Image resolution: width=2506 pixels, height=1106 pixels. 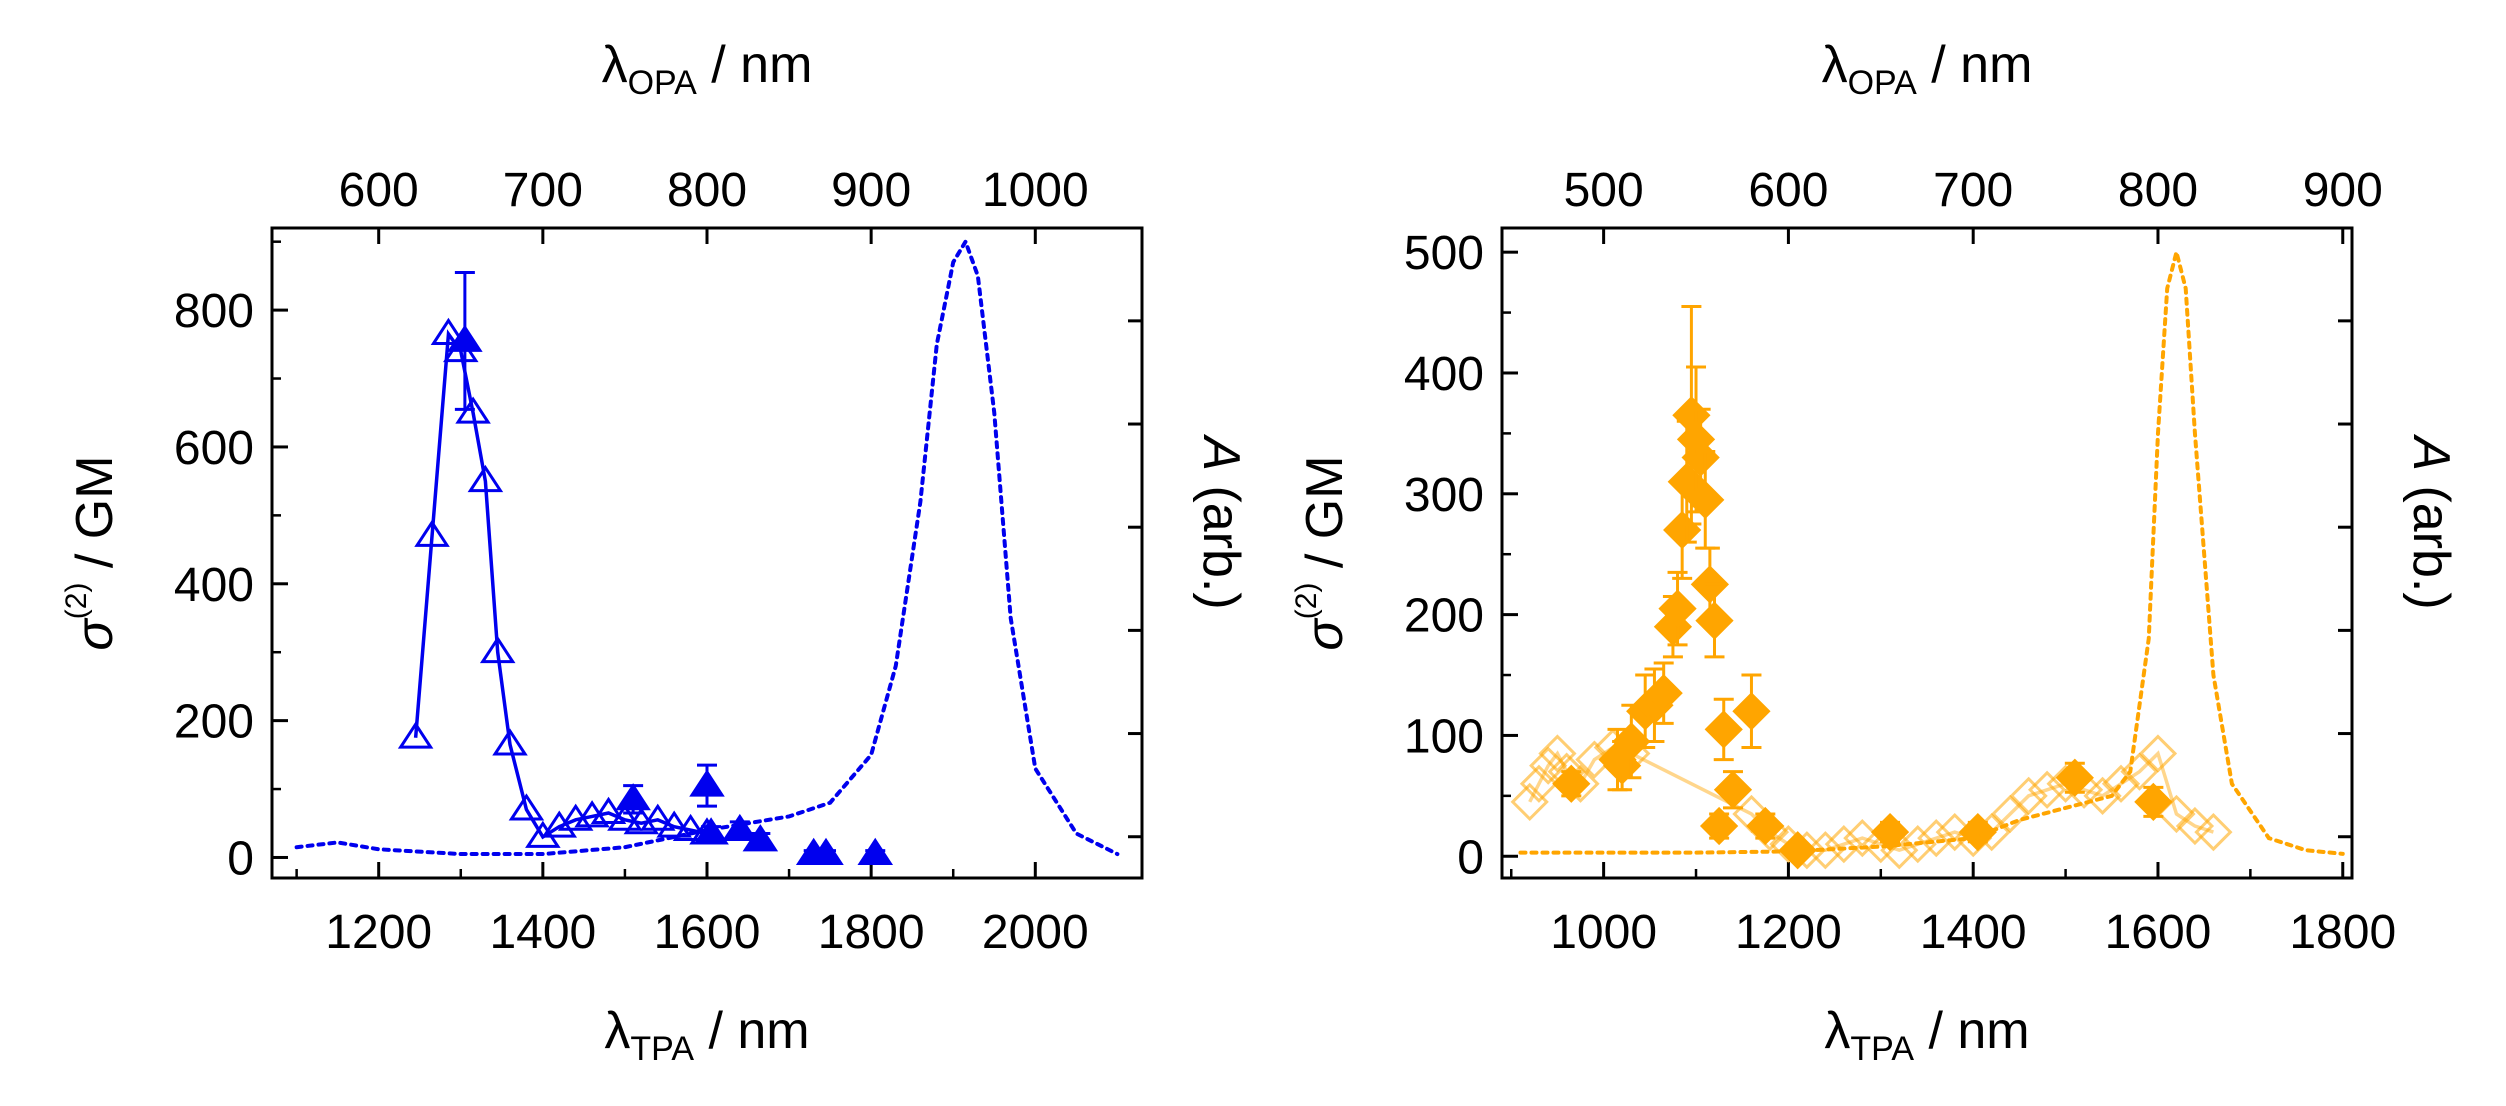 I want to click on top-tick-label: 600, so click(x=1788, y=190).